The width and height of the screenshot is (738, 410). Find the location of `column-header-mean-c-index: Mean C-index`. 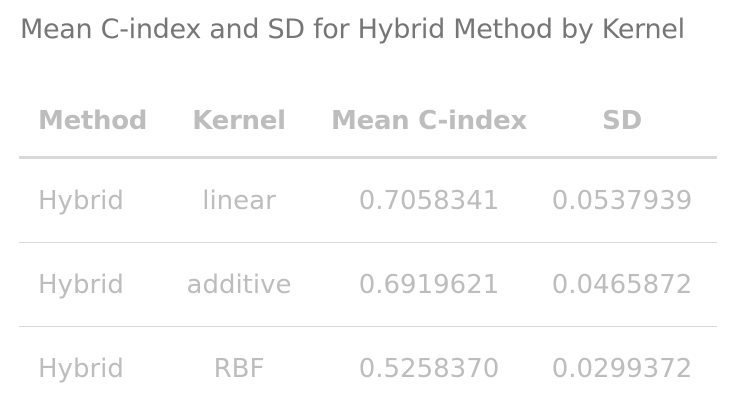

column-header-mean-c-index: Mean C-index is located at coordinates (429, 122).